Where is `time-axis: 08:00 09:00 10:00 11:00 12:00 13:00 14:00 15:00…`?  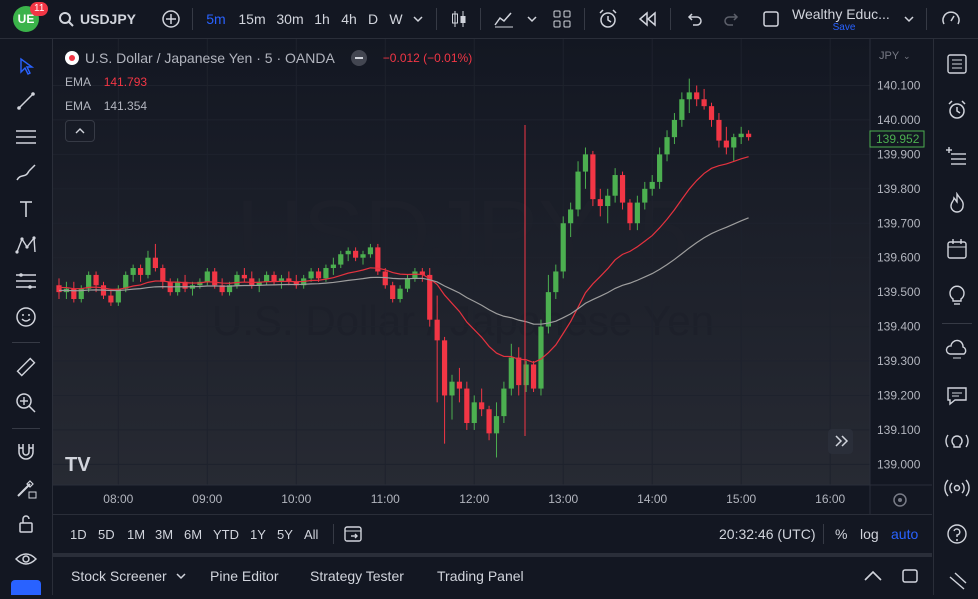 time-axis: 08:00 09:00 10:00 11:00 12:00 13:00 14:00 15:00… is located at coordinates (474, 499).